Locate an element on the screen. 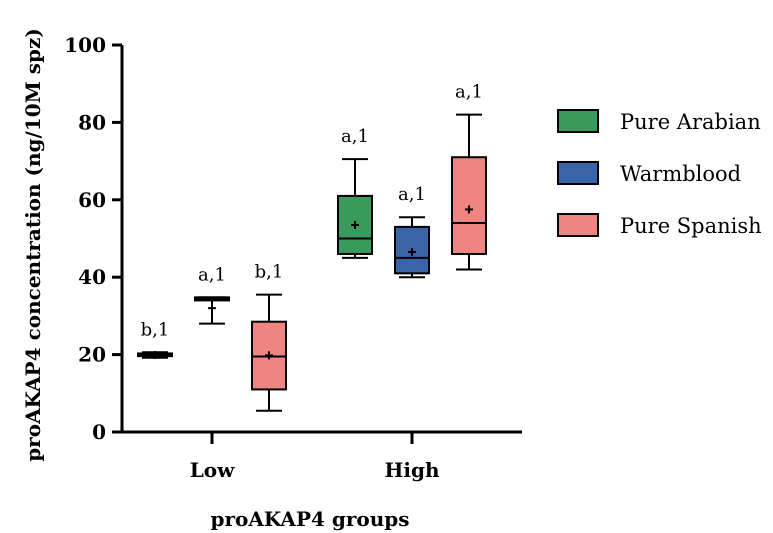  legend-label-pure-arabian: Pure Arabian is located at coordinates (690, 122).